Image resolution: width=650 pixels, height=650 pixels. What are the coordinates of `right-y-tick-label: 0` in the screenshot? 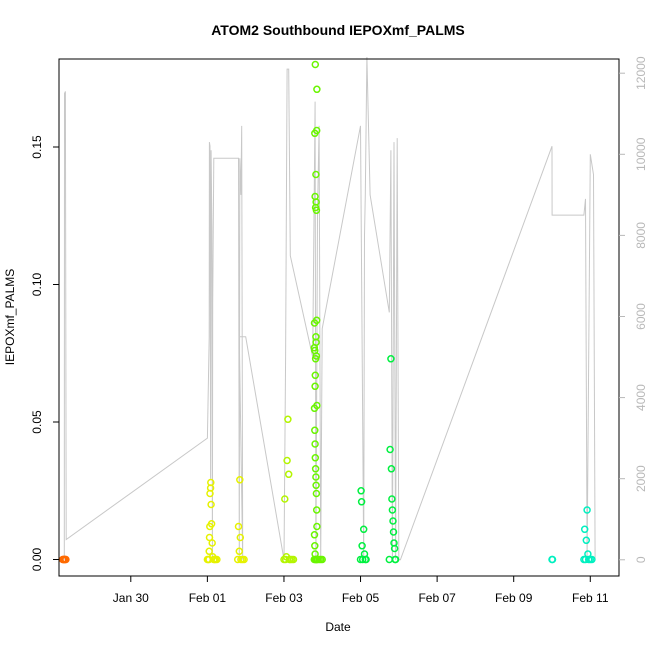 It's located at (641, 559).